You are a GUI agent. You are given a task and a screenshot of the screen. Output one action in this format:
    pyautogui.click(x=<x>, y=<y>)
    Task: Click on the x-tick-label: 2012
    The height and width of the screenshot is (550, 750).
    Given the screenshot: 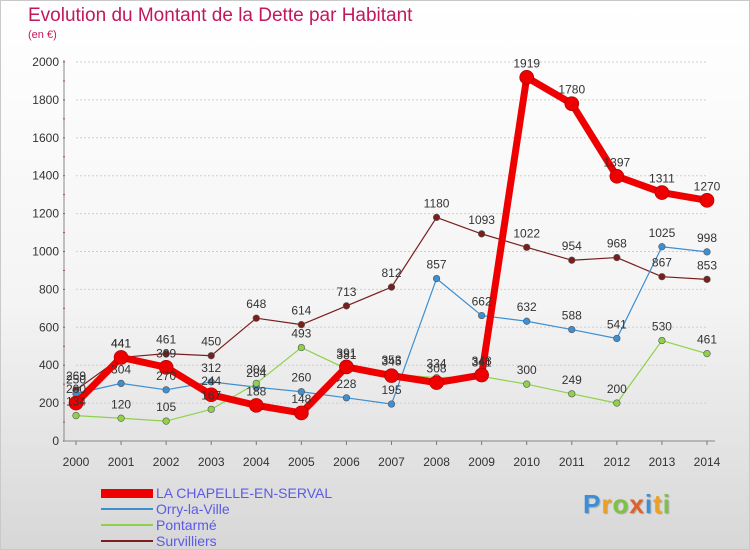 What is the action you would take?
    pyautogui.click(x=617, y=462)
    